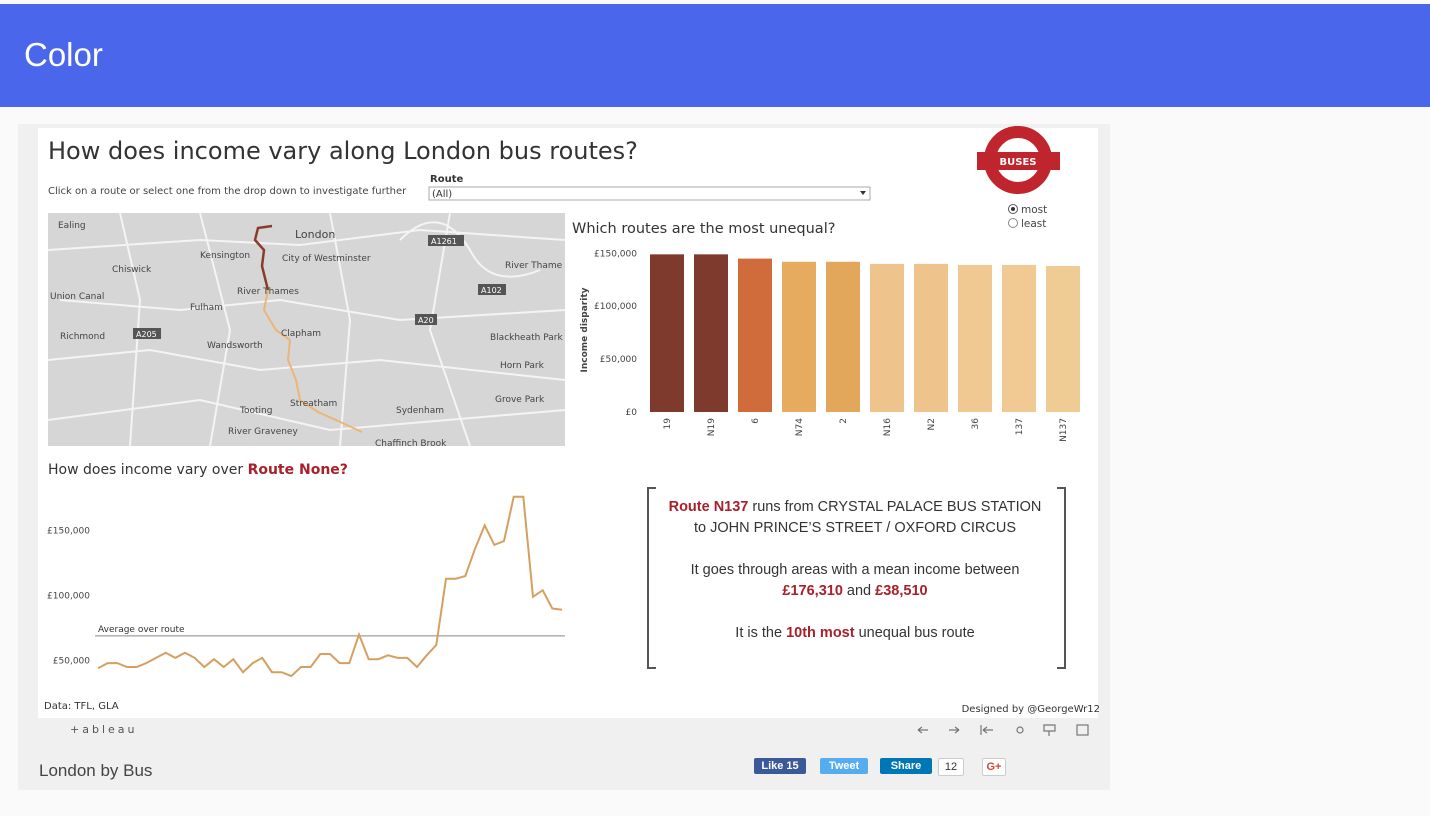 Image resolution: width=1430 pixels, height=816 pixels. Describe the element at coordinates (420, 411) in the screenshot. I see `map-label: Sydenham` at that location.